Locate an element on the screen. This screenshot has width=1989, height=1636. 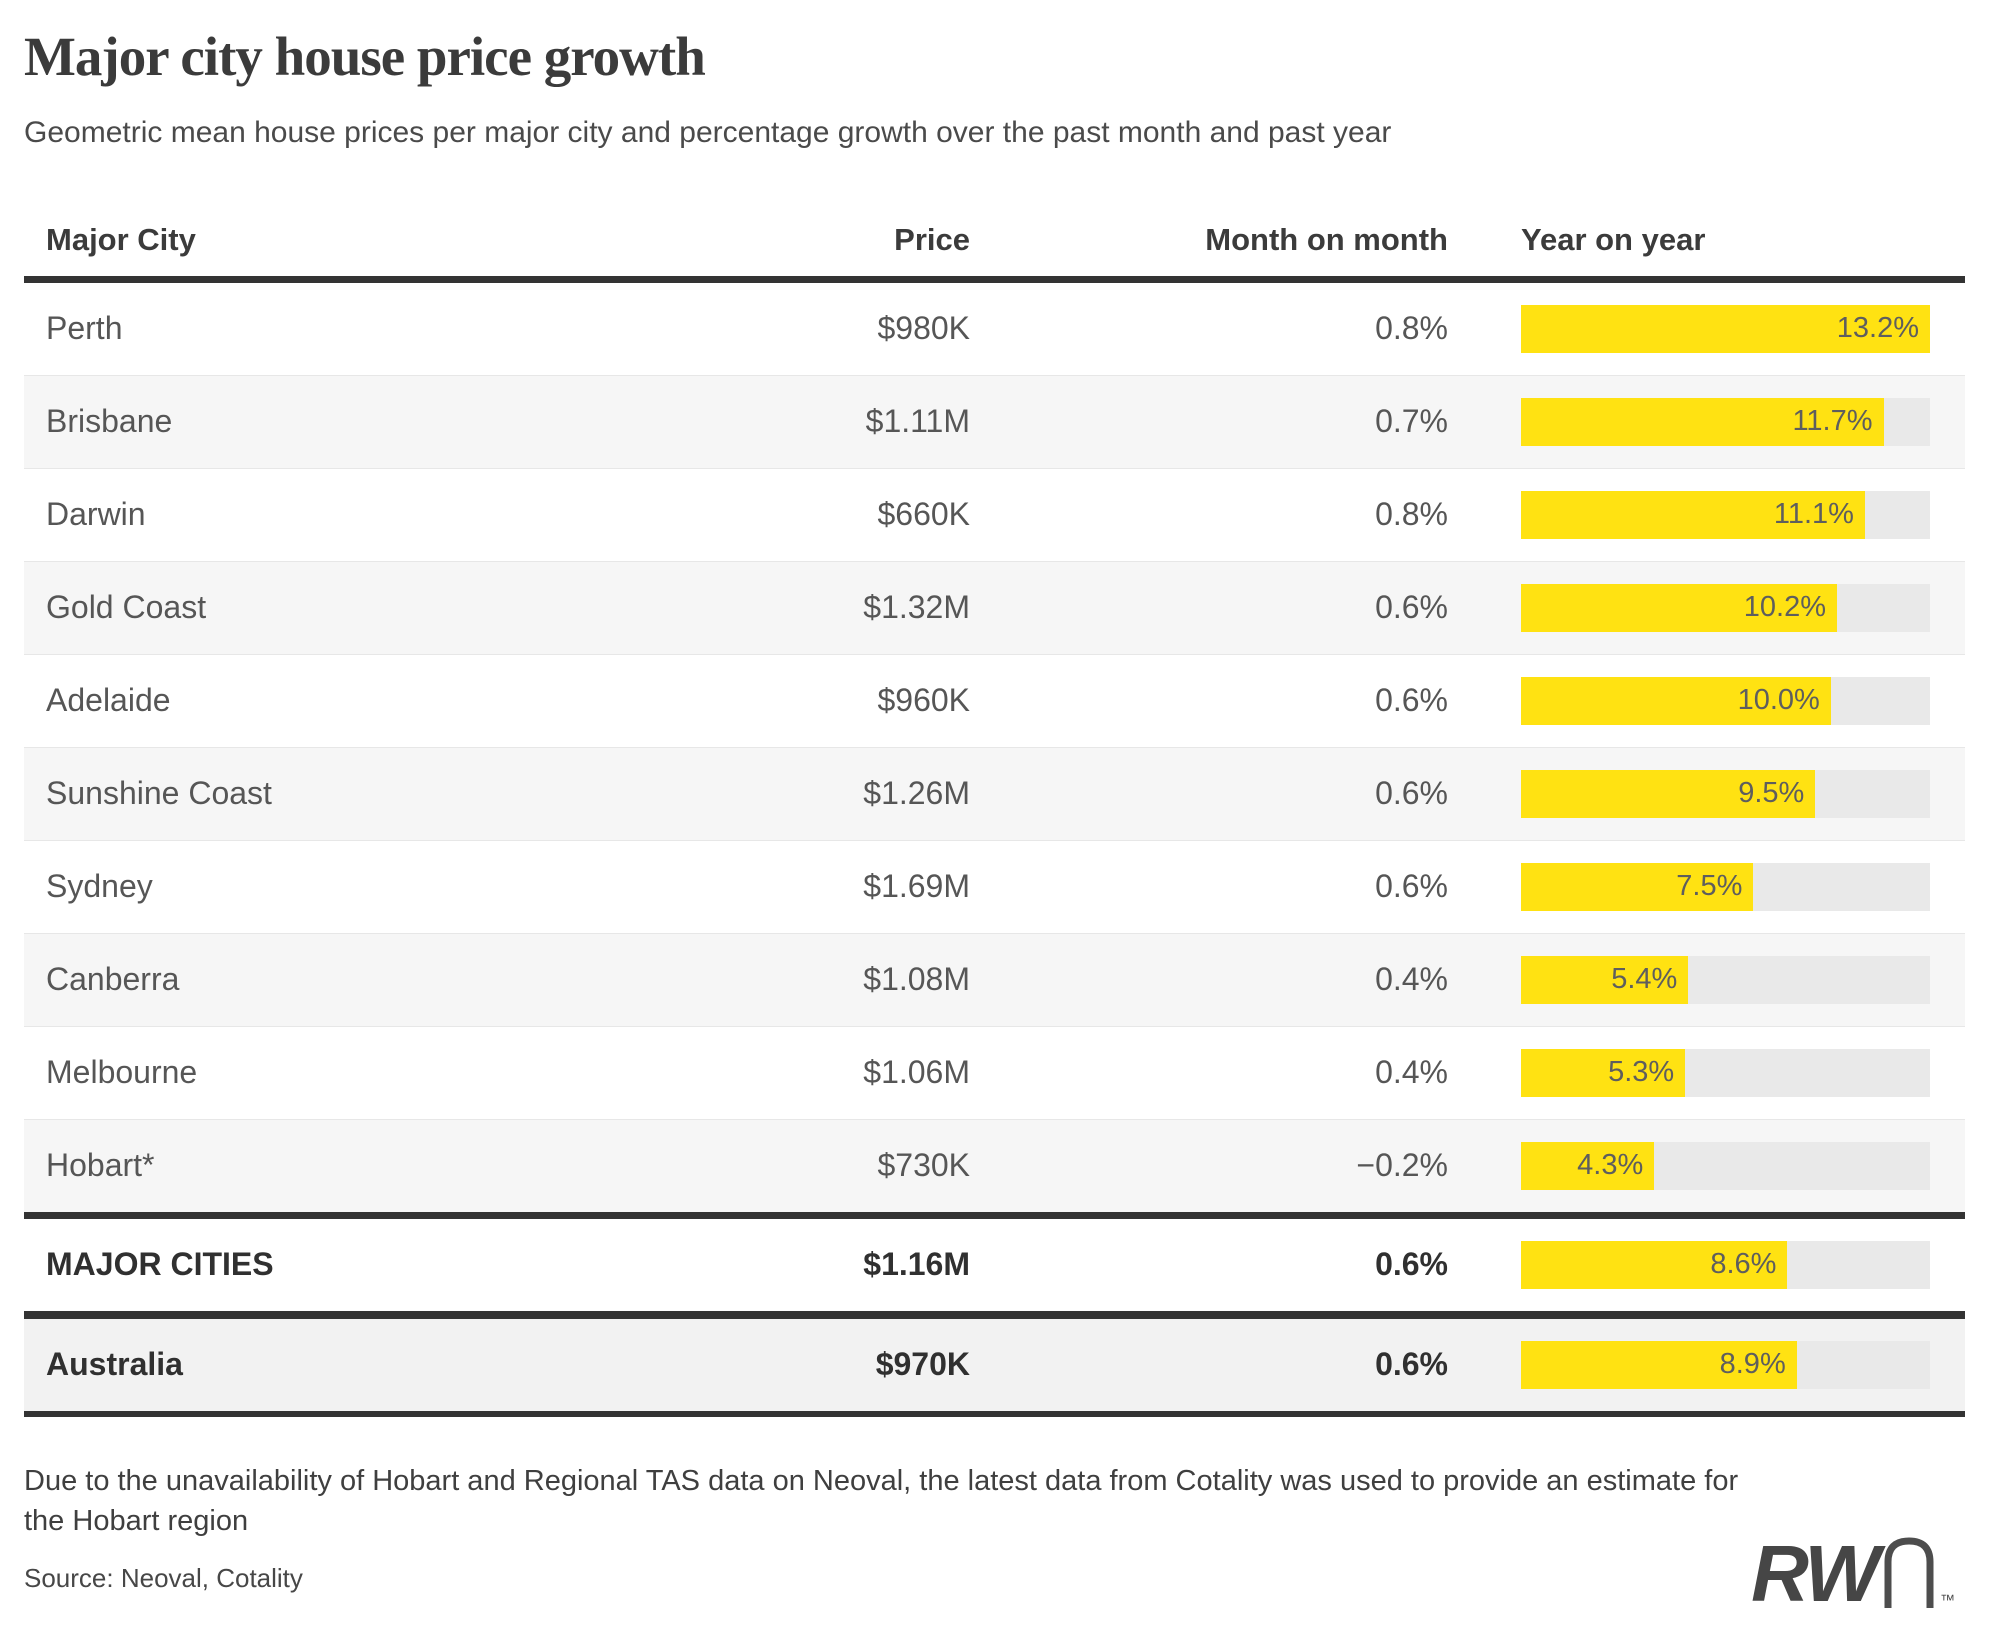
year-on-year-bar-cell: 4.3% is located at coordinates (1725, 1165).